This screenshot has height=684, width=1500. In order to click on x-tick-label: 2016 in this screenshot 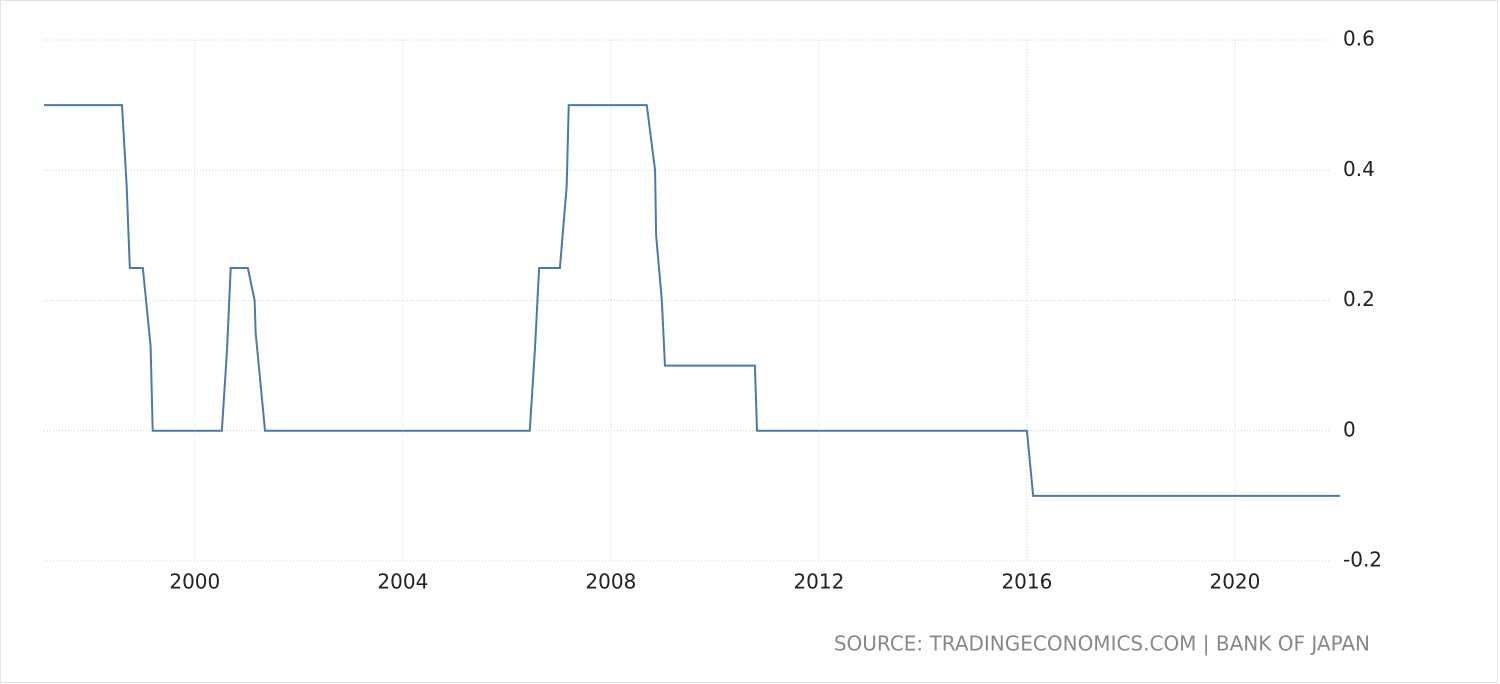, I will do `click(1026, 582)`.